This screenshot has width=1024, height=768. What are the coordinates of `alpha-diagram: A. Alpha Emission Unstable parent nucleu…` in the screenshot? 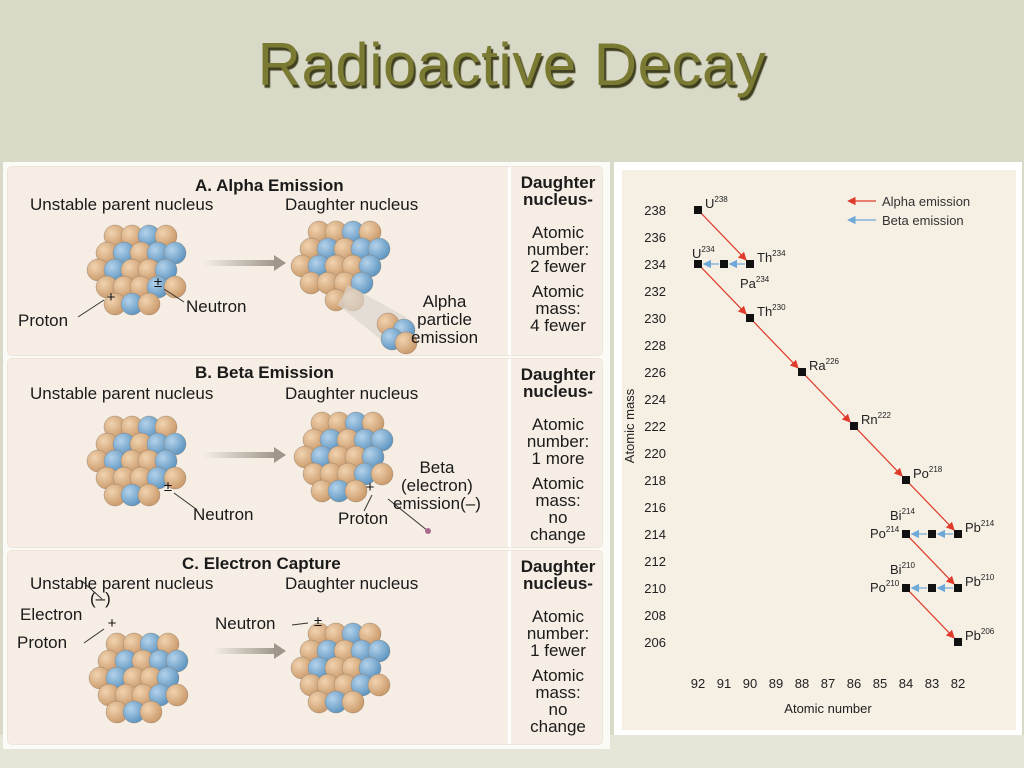 It's located at (255, 261).